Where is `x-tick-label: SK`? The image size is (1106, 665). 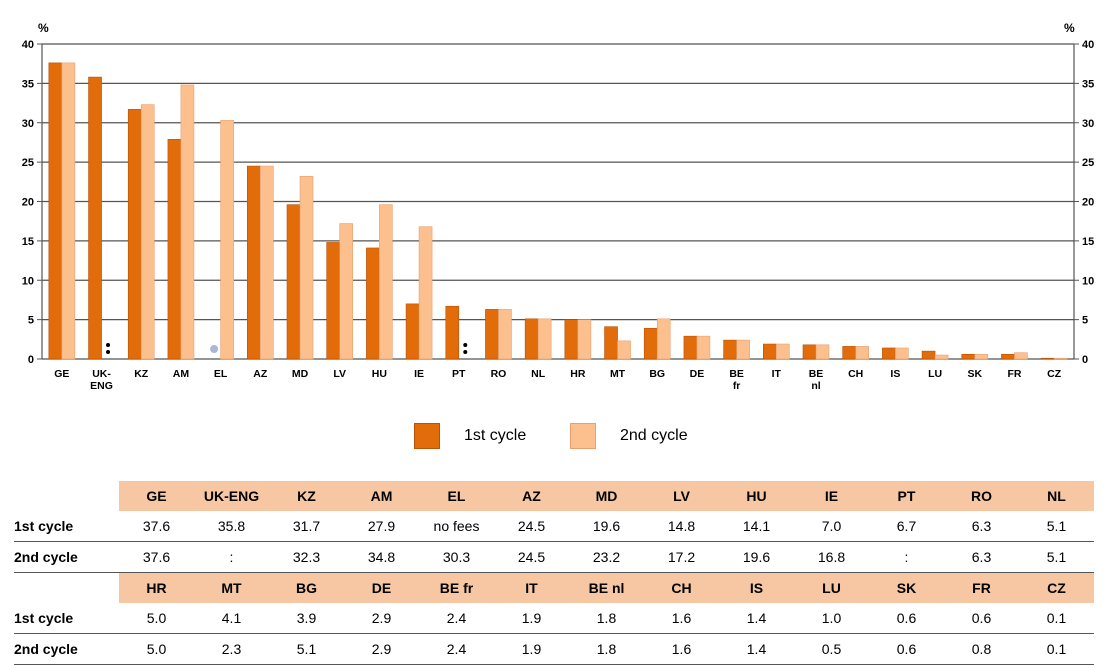
x-tick-label: SK is located at coordinates (974, 374).